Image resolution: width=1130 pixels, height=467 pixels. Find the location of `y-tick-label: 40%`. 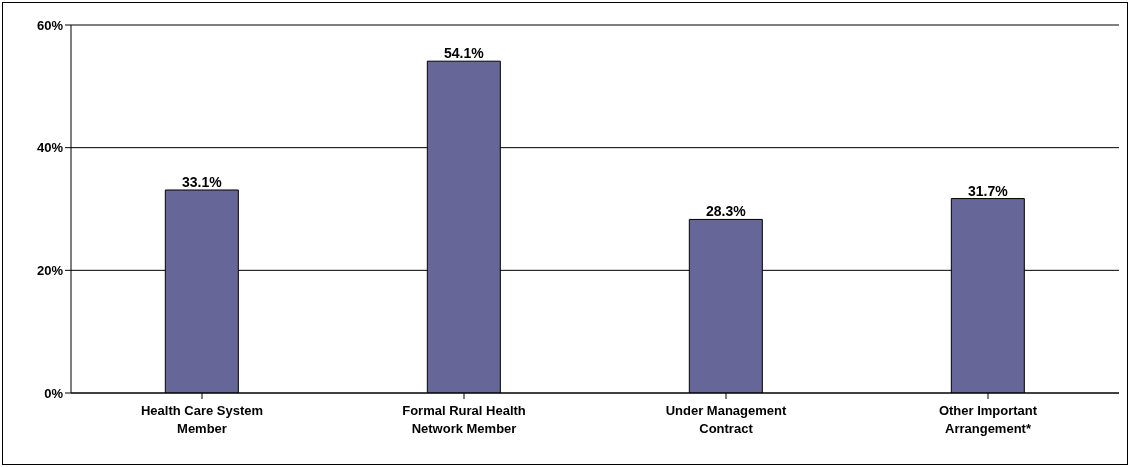

y-tick-label: 40% is located at coordinates (50, 148).